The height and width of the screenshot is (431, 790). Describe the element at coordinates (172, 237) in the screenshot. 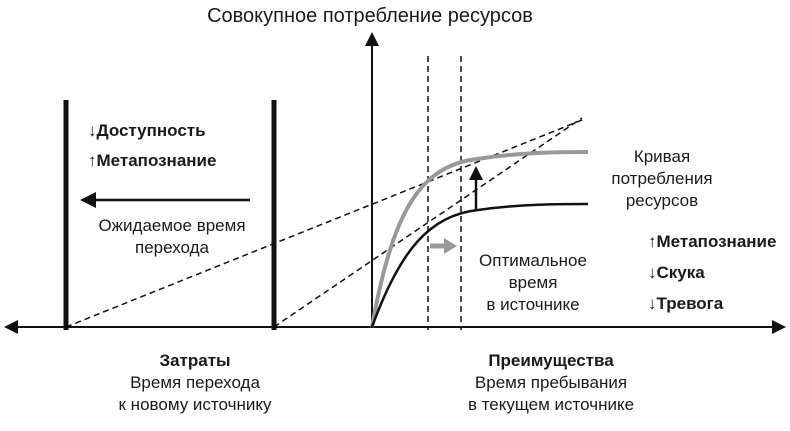

I see `expected-transition-caption: Ожидаемое время перехода` at that location.